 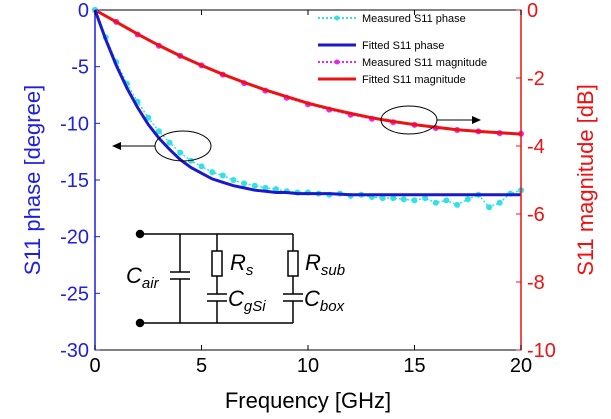 I want to click on right-axis: 0 -2 -4 -6 -8 -10, so click(x=536, y=181).